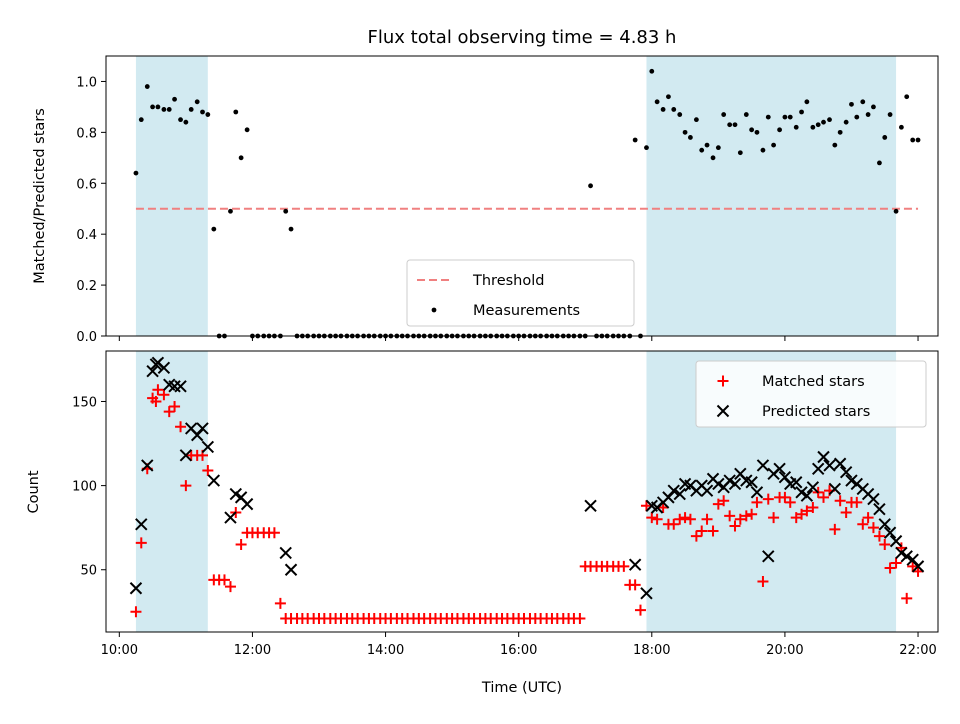 This screenshot has width=960, height=724. Describe the element at coordinates (522, 37) in the screenshot. I see `chart-title: Flux total observing time = 4.83 h` at that location.